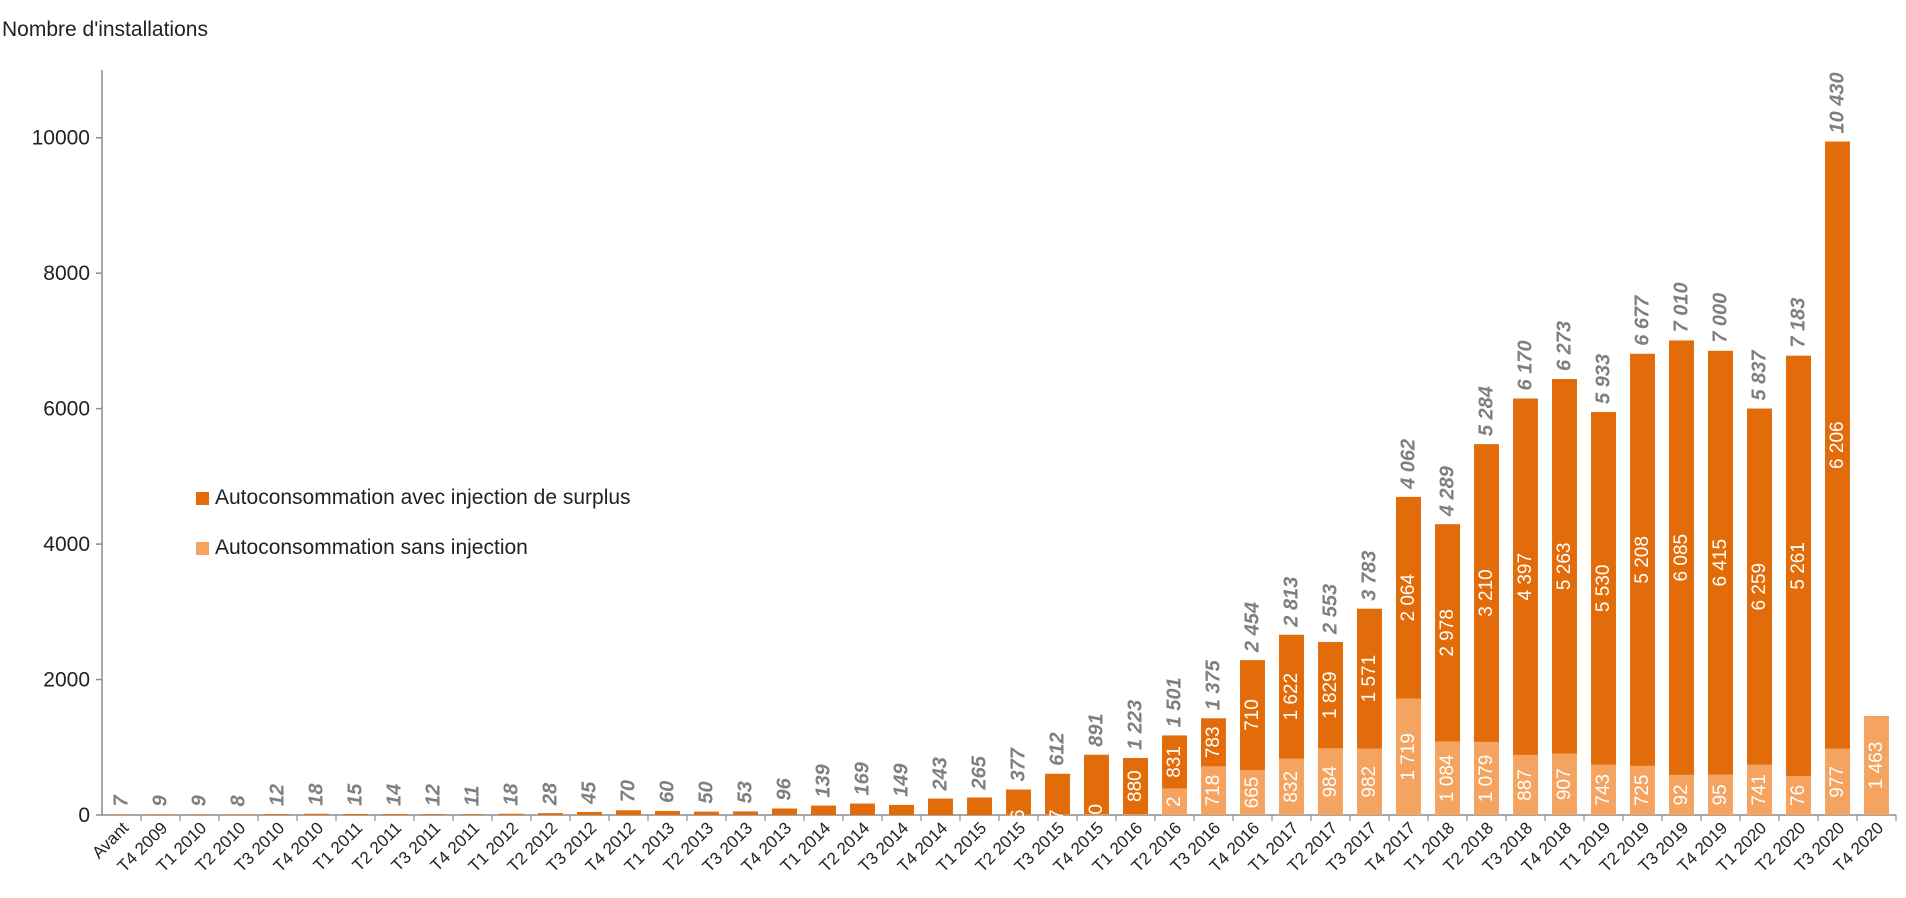 Image resolution: width=1906 pixels, height=898 pixels. I want to click on total-label: 243, so click(941, 774).